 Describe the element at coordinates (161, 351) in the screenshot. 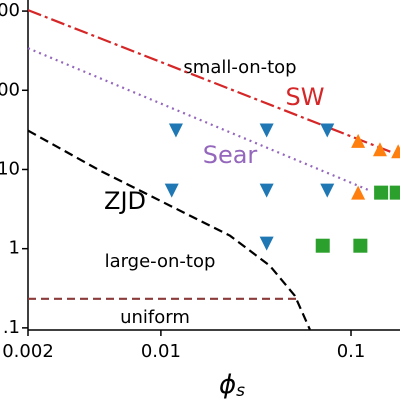

I see `x-tick-label: 0.01` at that location.